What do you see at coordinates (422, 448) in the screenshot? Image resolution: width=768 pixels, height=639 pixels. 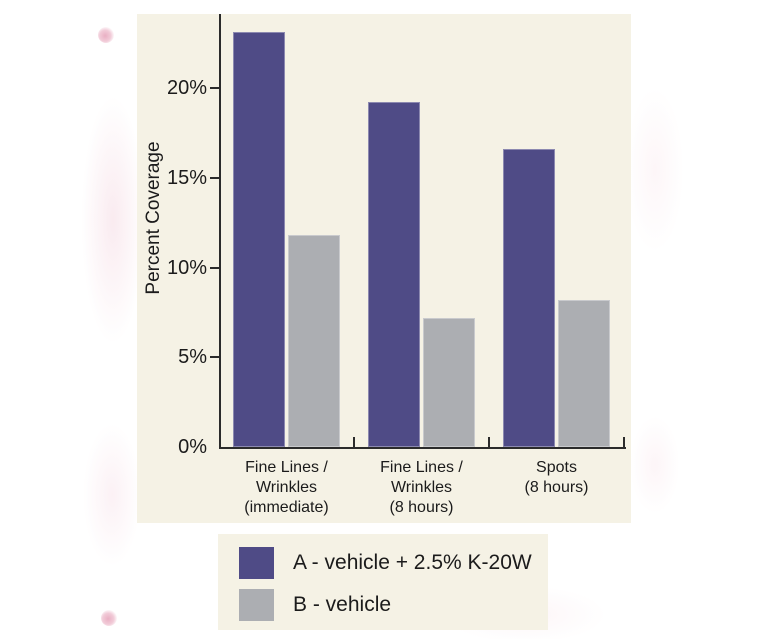 I see `x-axis-line` at bounding box center [422, 448].